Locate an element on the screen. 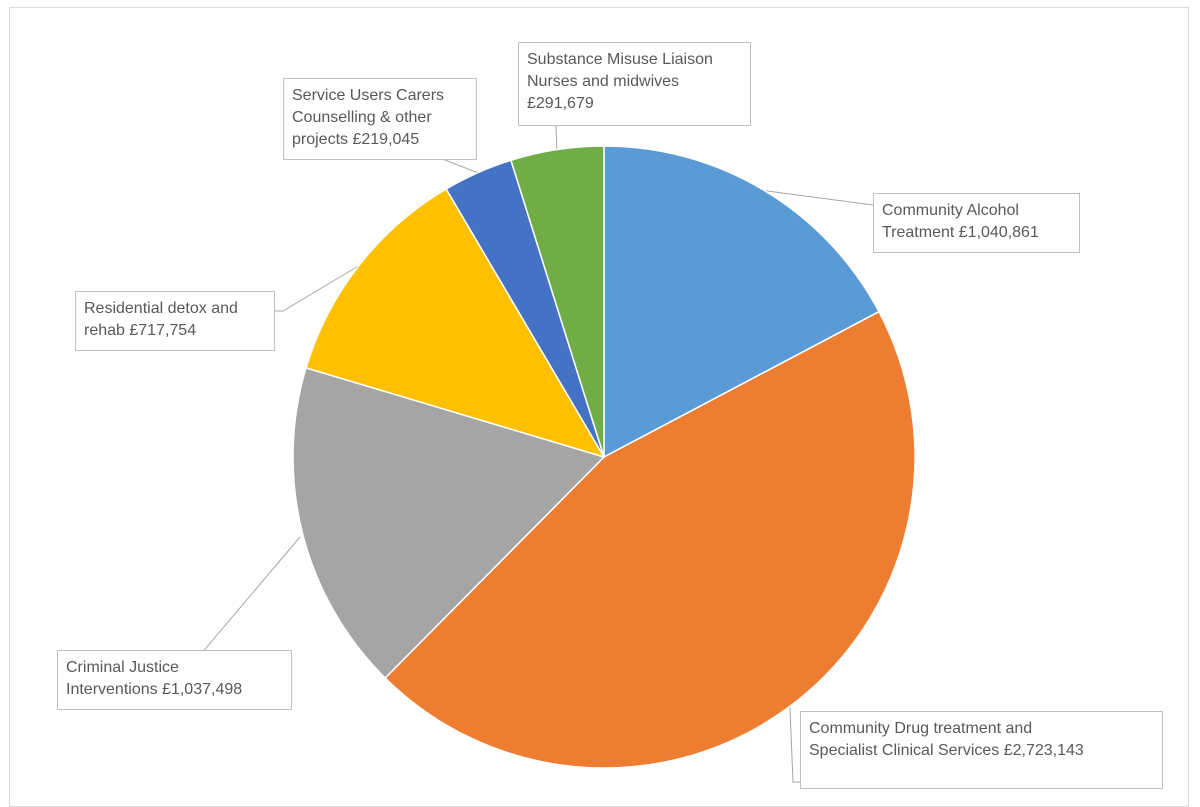 The height and width of the screenshot is (807, 1200). leader-substance-misuse is located at coordinates (556, 137).